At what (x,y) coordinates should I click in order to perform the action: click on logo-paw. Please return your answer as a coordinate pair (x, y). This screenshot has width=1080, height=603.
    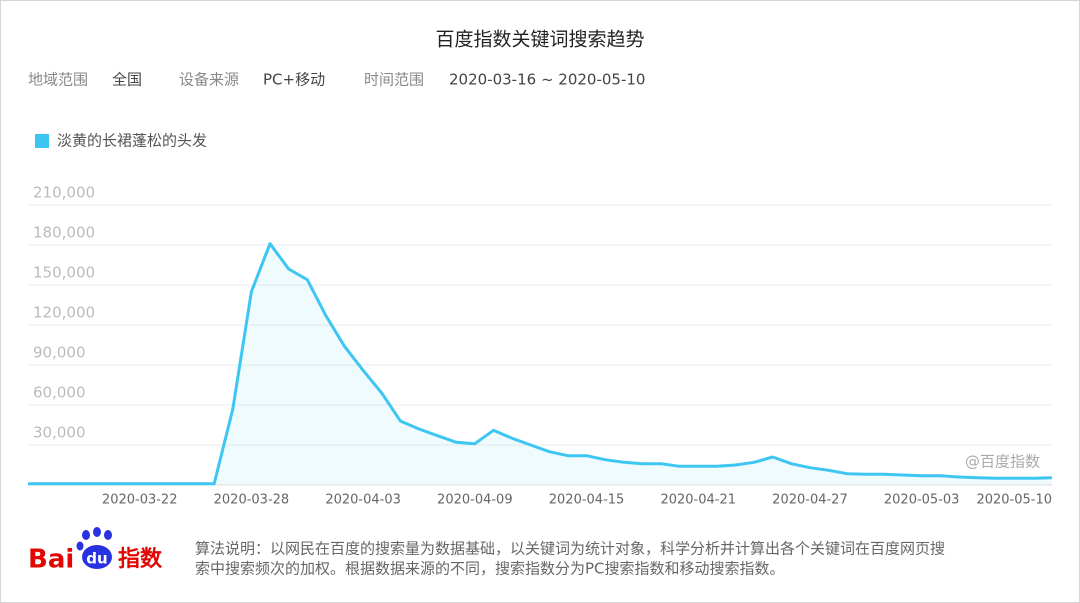
    Looking at the image, I should click on (94, 548).